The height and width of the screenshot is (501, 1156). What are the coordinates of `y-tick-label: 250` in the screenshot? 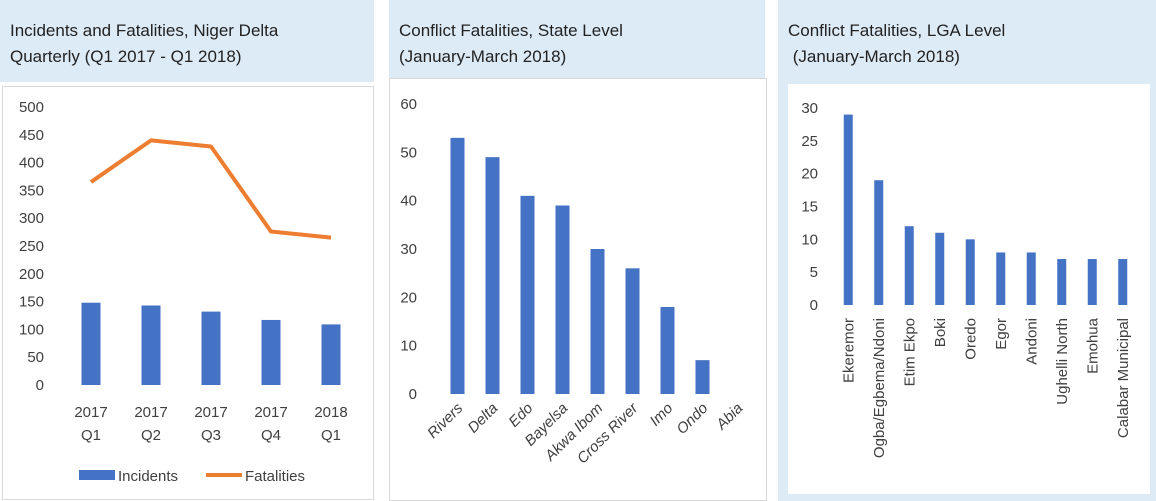 It's located at (31, 246).